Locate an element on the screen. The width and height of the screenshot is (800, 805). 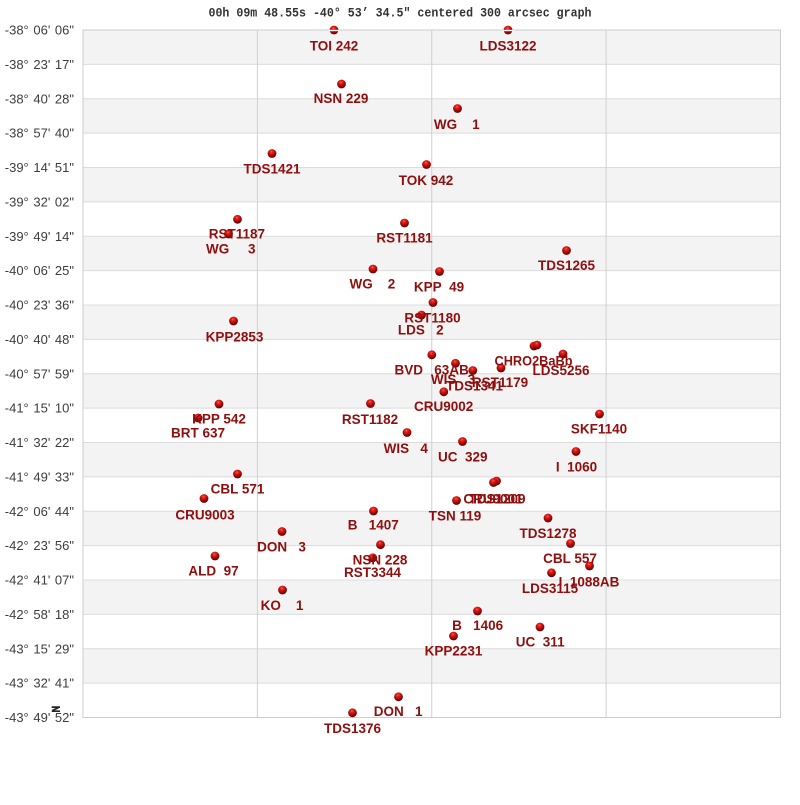
svg-text: BVD 63AB is located at coordinates (432, 369).